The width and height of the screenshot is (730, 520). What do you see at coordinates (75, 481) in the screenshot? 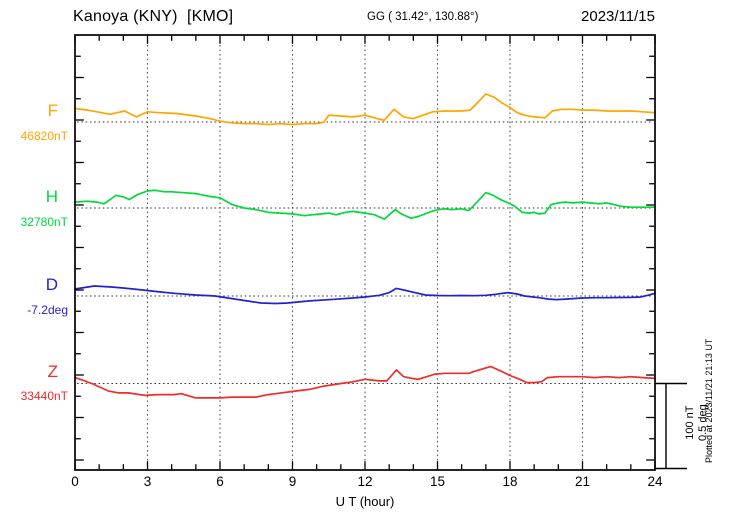
I see `x-tick-0: 0` at bounding box center [75, 481].